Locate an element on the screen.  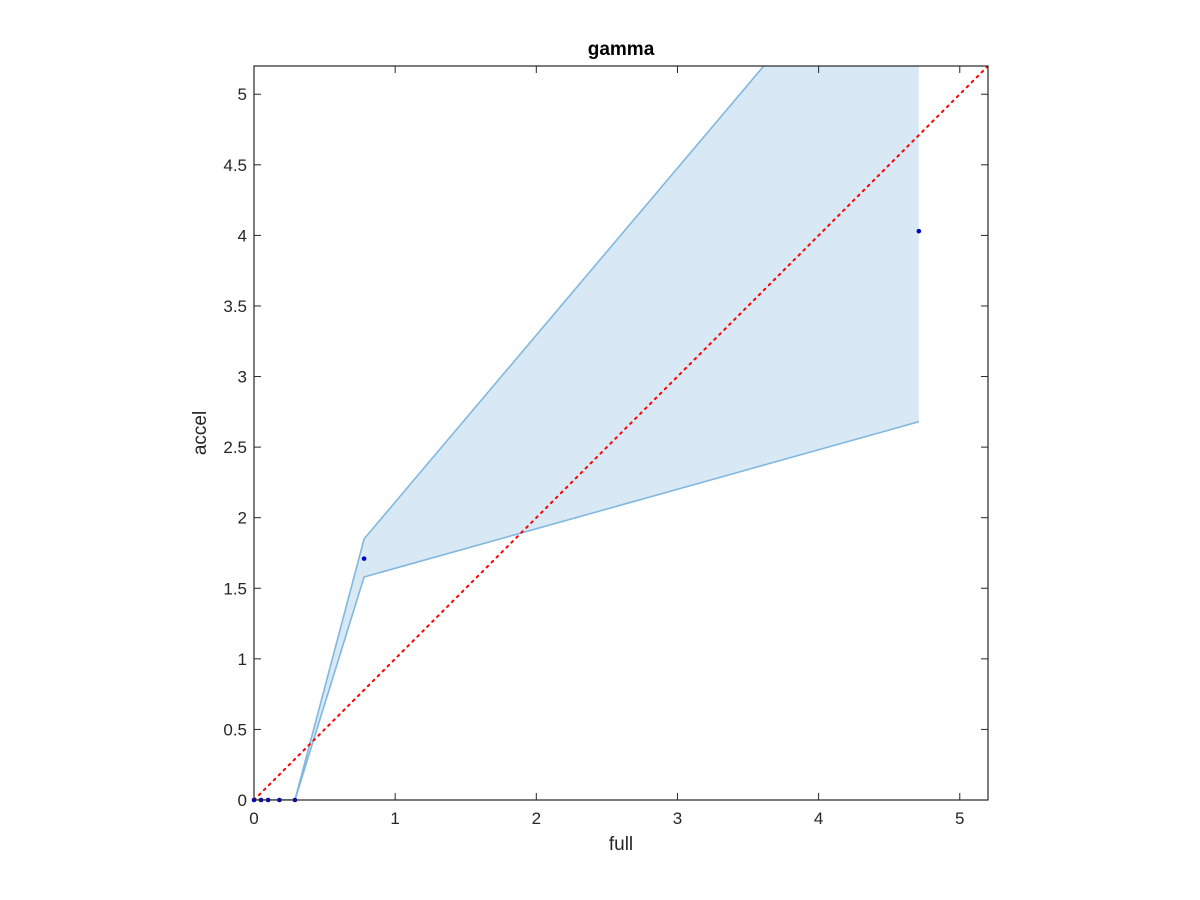
x-tick-label: 3 is located at coordinates (677, 818).